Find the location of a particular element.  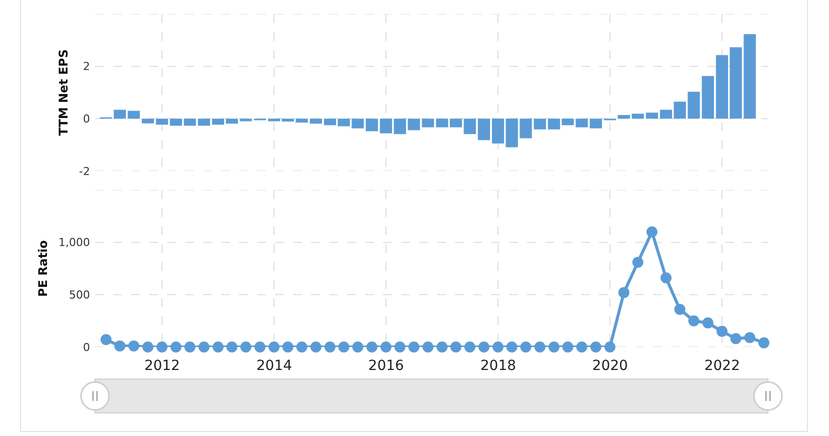

y-tick-label: 1,000 is located at coordinates (74, 243).